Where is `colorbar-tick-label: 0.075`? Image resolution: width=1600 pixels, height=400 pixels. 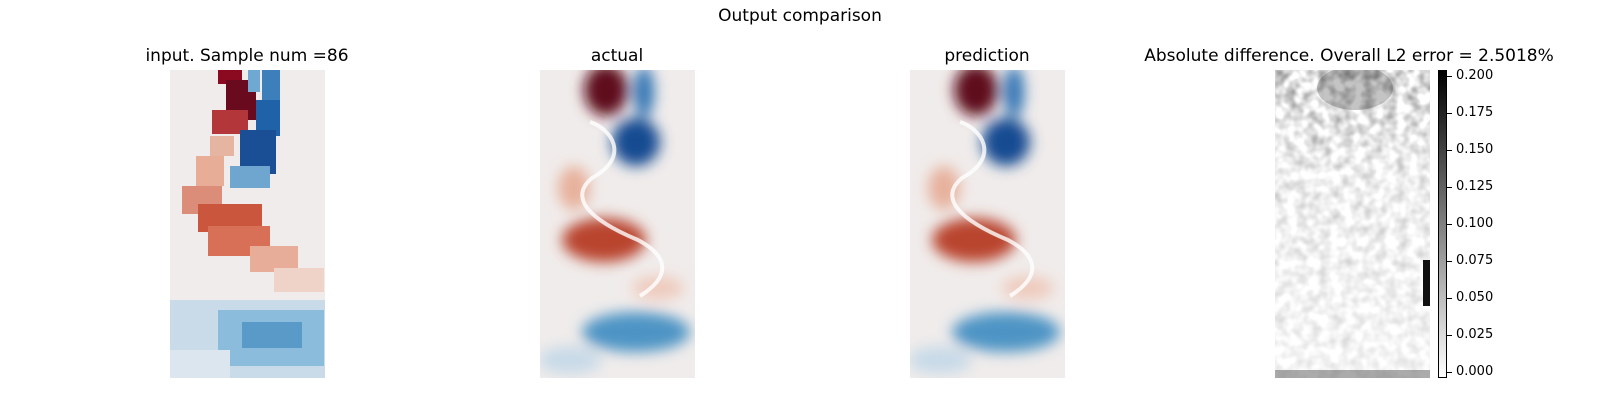
colorbar-tick-label: 0.075 is located at coordinates (1475, 260).